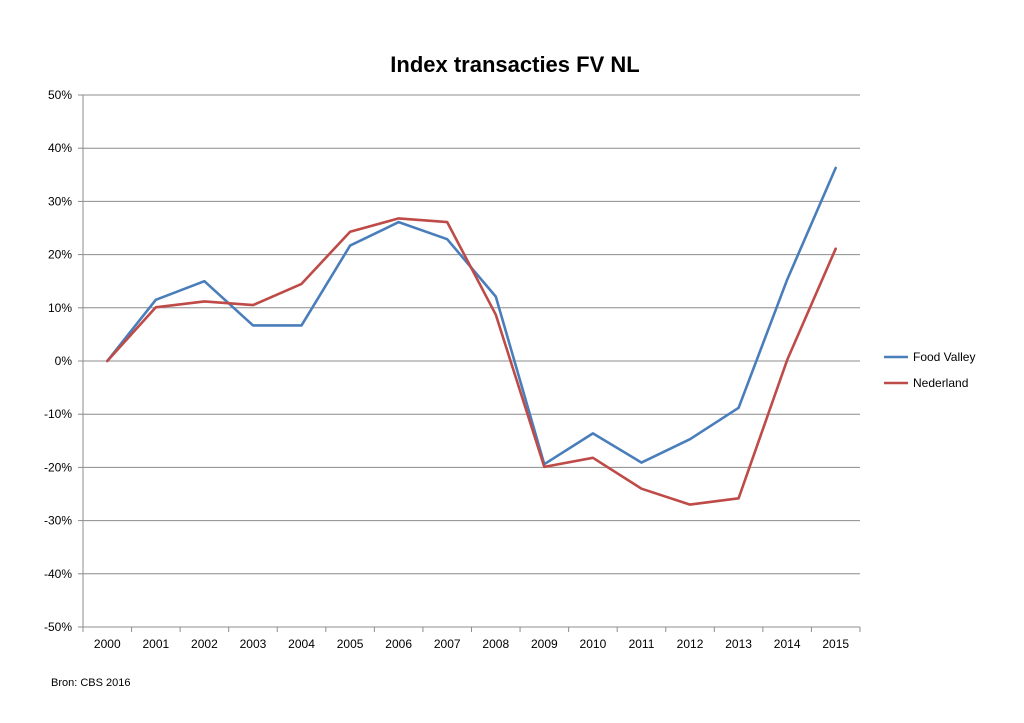  What do you see at coordinates (787, 644) in the screenshot?
I see `x-tick-label: 2014` at bounding box center [787, 644].